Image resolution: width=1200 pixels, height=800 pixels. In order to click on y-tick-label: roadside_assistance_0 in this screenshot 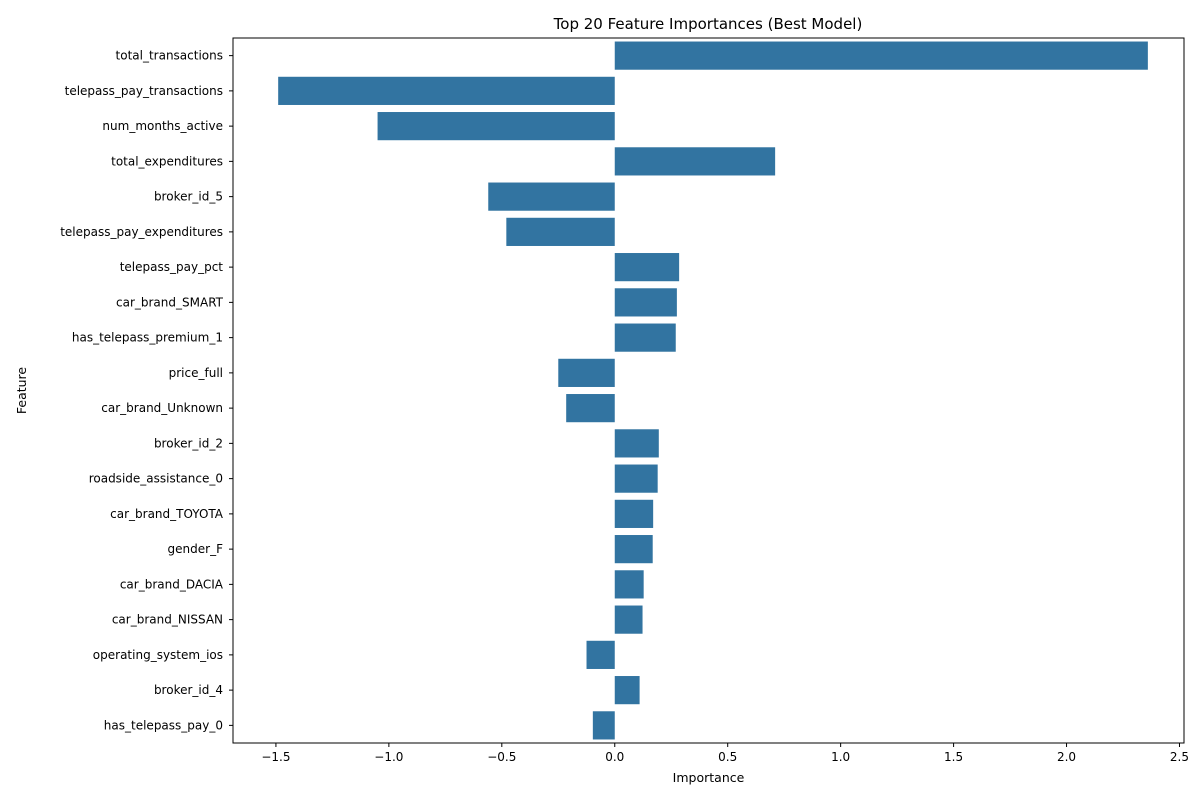, I will do `click(156, 479)`.